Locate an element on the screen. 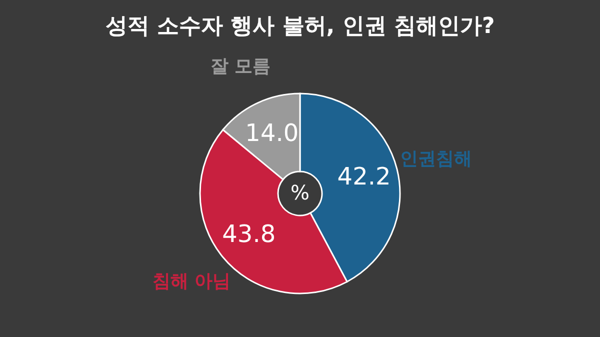 This screenshot has width=600, height=337. data-label: 42.2 is located at coordinates (364, 176).